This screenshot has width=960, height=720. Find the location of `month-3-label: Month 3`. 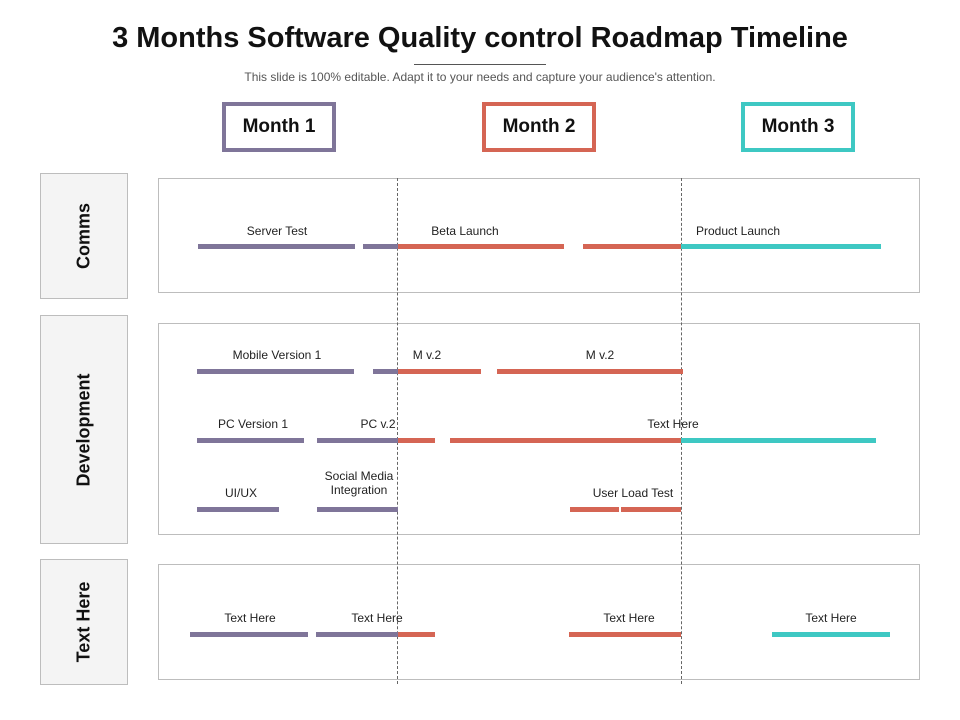

month-3-label: Month 3 is located at coordinates (798, 126).